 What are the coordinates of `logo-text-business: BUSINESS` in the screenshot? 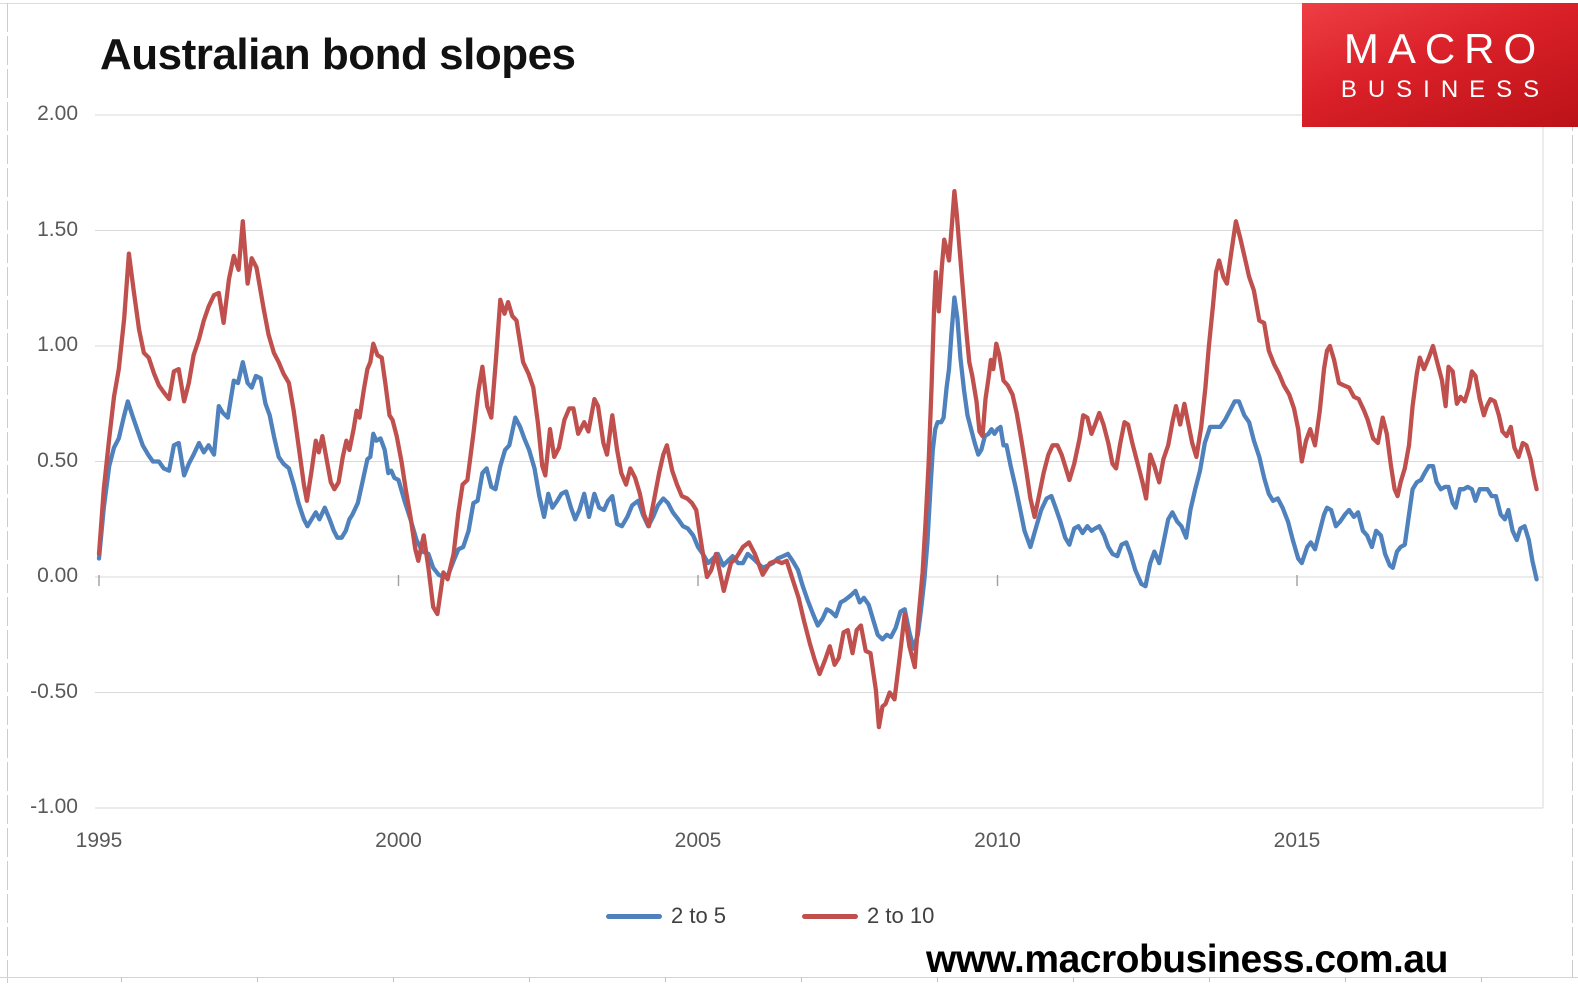 It's located at (1445, 89).